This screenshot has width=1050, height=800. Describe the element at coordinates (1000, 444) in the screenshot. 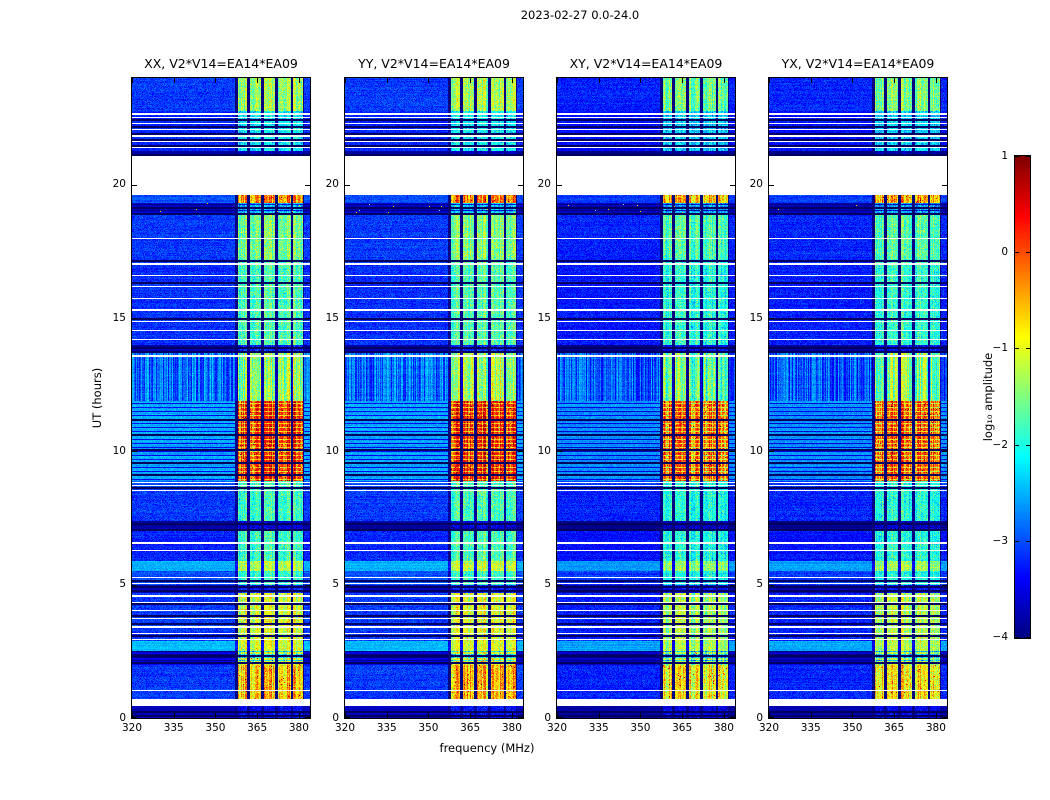

I see `colorbar-tick-label: −2` at that location.